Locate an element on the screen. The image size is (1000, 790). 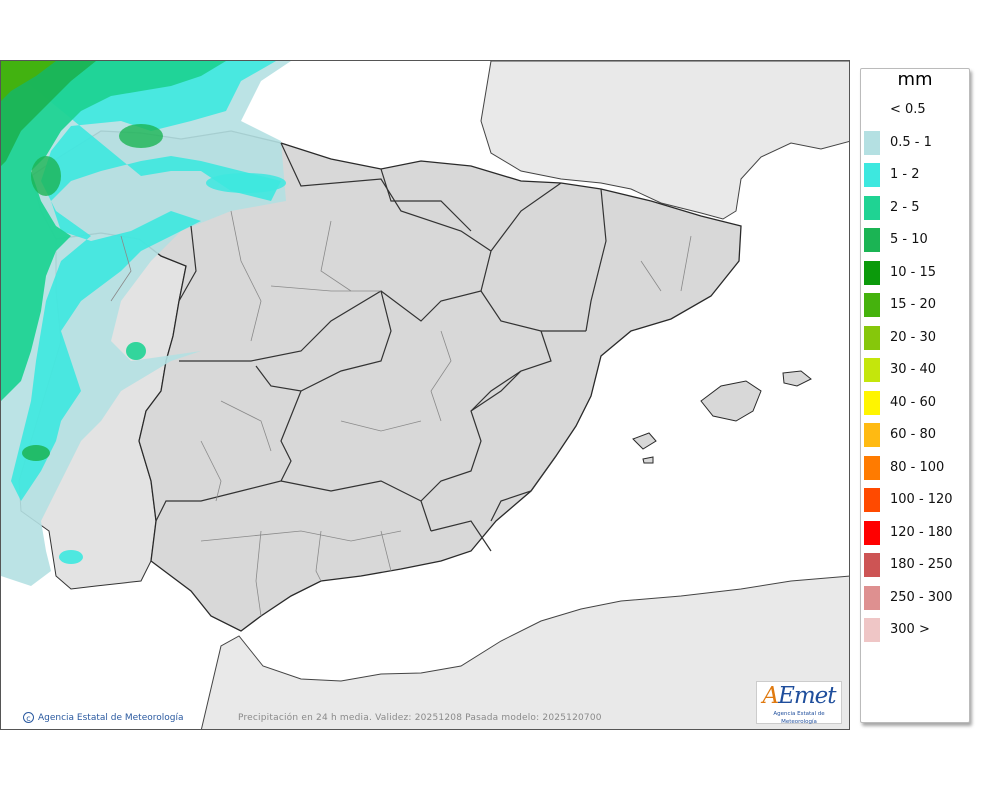
precip-blob-coimbra is located at coordinates (136, 351).